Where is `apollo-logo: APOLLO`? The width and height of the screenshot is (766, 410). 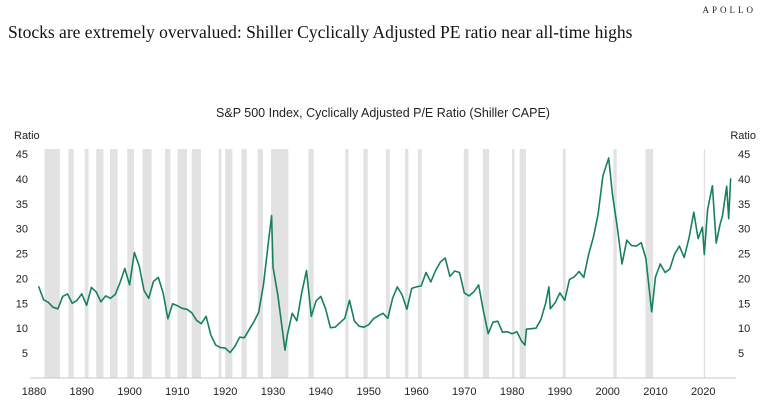 apollo-logo: APOLLO is located at coordinates (729, 10).